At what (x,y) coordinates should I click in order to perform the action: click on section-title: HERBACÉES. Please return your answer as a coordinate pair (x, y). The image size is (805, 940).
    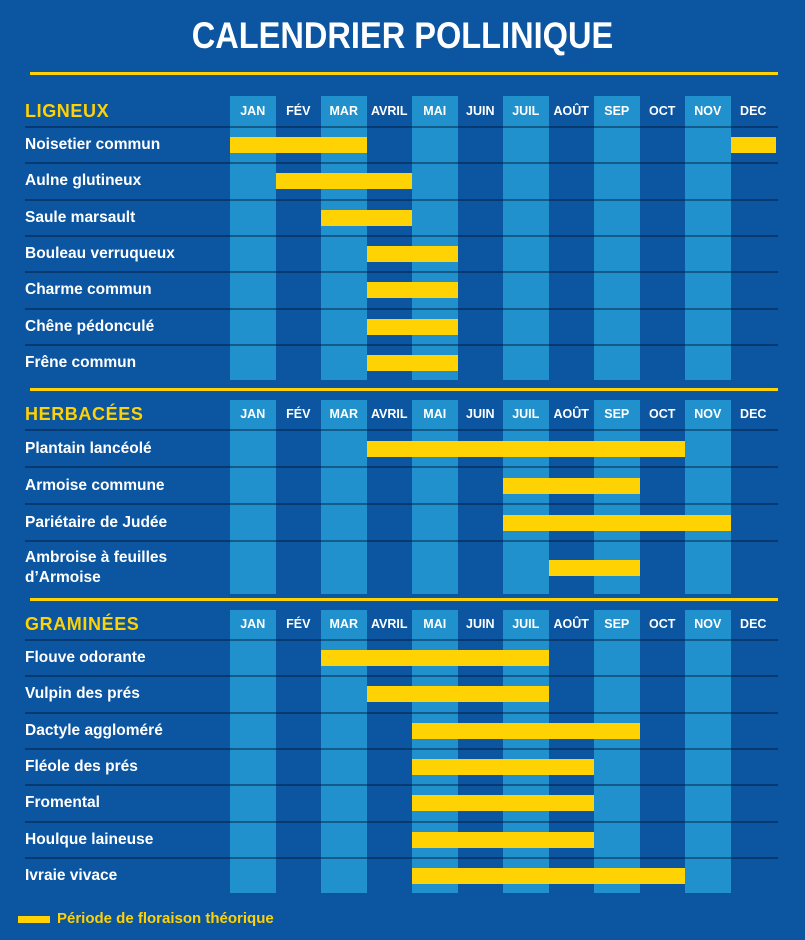
    Looking at the image, I should click on (84, 414).